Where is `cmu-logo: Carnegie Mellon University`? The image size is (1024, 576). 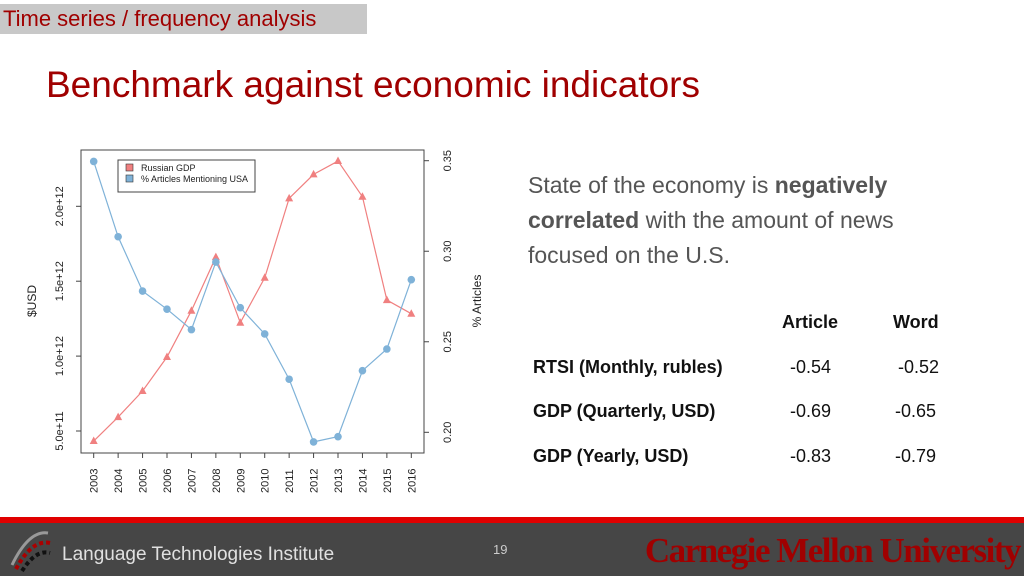
cmu-logo: Carnegie Mellon University is located at coordinates (833, 550).